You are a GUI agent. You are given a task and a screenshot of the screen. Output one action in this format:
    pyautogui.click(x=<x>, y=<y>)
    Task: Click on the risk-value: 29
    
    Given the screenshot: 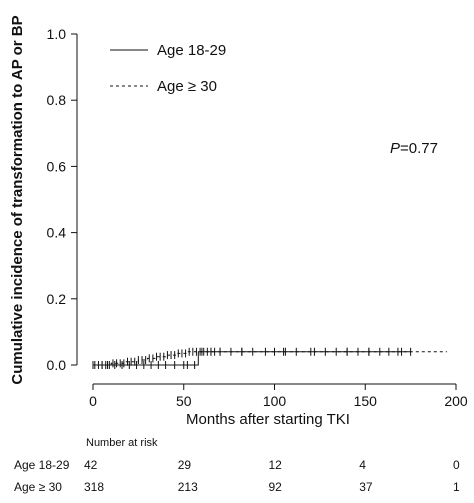 What is the action you would take?
    pyautogui.click(x=185, y=465)
    